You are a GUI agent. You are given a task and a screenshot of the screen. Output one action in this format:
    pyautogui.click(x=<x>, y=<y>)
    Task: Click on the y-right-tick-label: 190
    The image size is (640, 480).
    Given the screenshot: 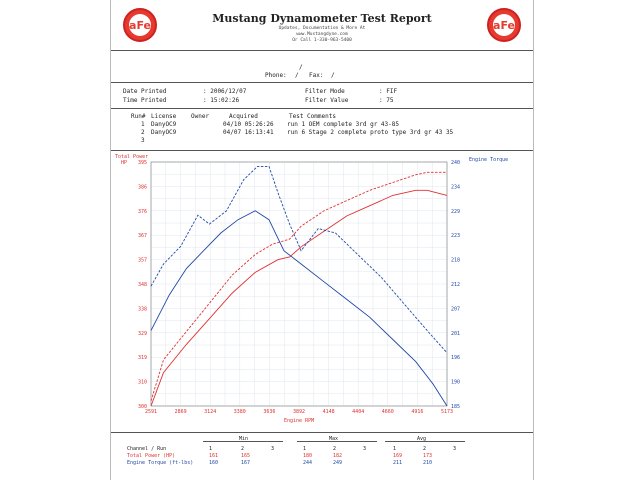 What is the action you would take?
    pyautogui.click(x=455, y=383)
    